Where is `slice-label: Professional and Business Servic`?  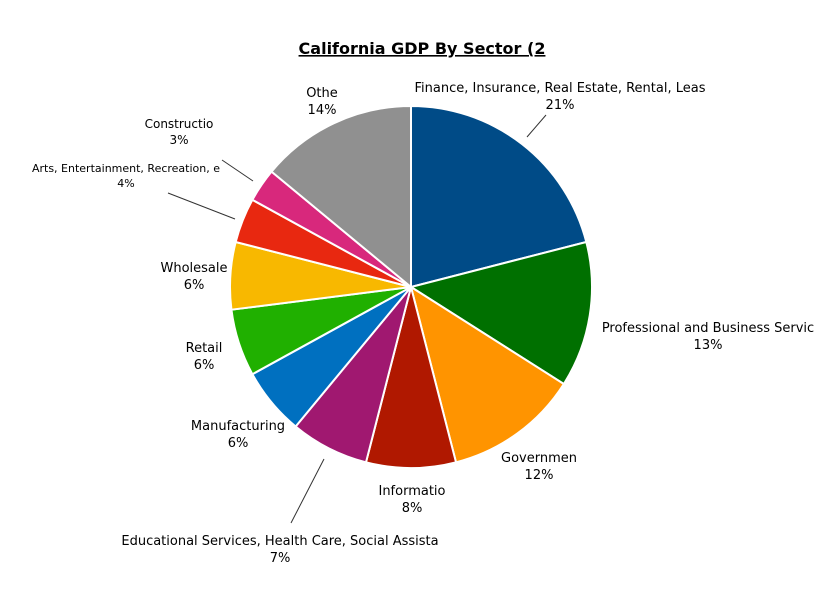
slice-label: Professional and Business Servic is located at coordinates (708, 328).